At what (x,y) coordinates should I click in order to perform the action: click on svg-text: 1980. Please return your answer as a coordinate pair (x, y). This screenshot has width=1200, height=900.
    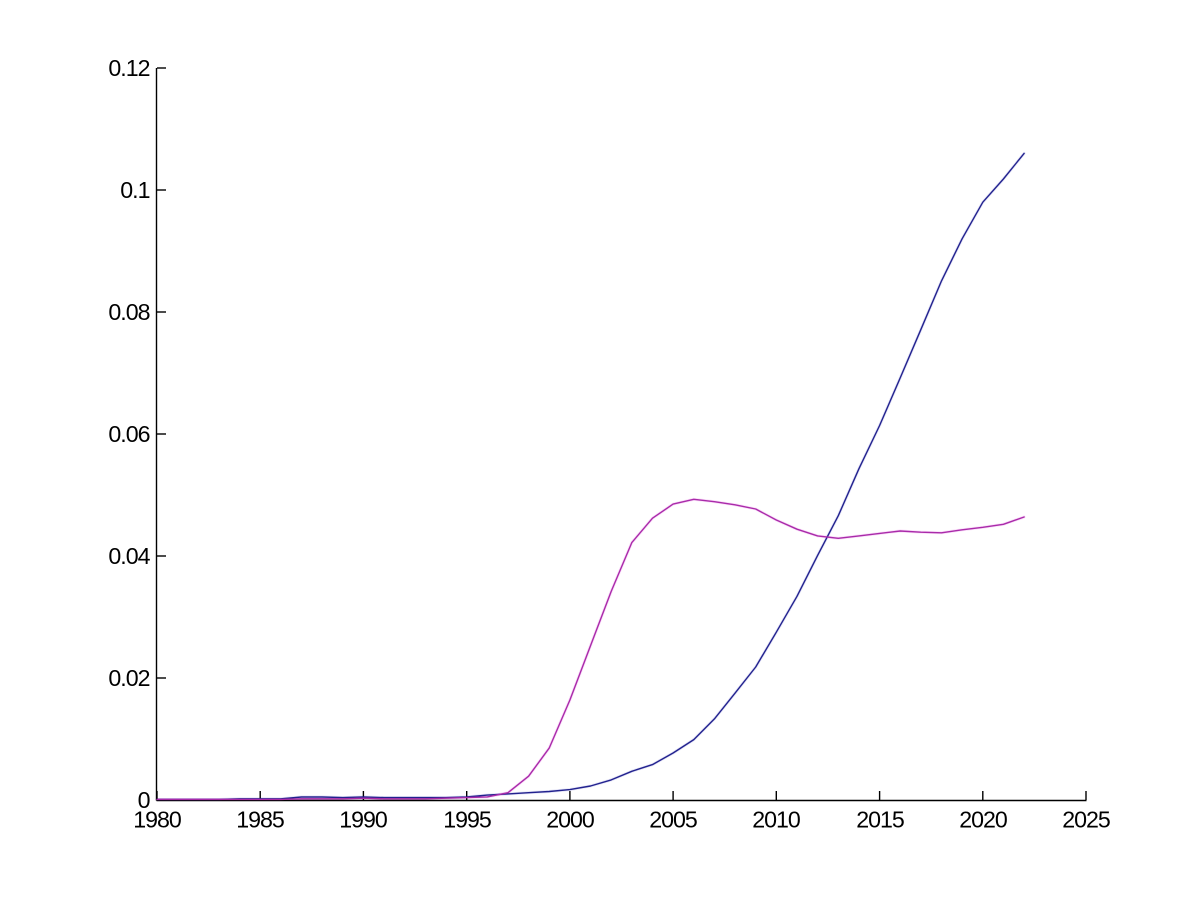
    Looking at the image, I should click on (157, 820).